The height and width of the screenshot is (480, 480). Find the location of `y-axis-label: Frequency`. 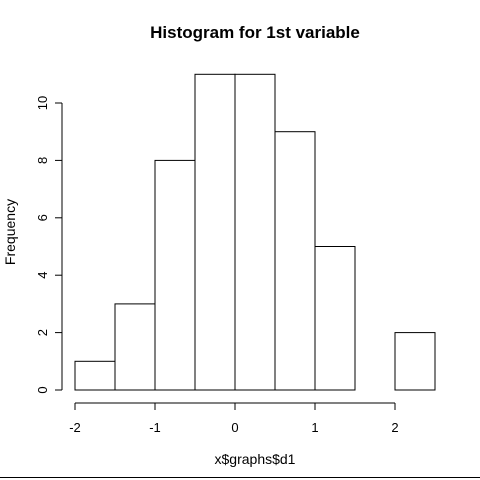

y-axis-label: Frequency is located at coordinates (10, 232).